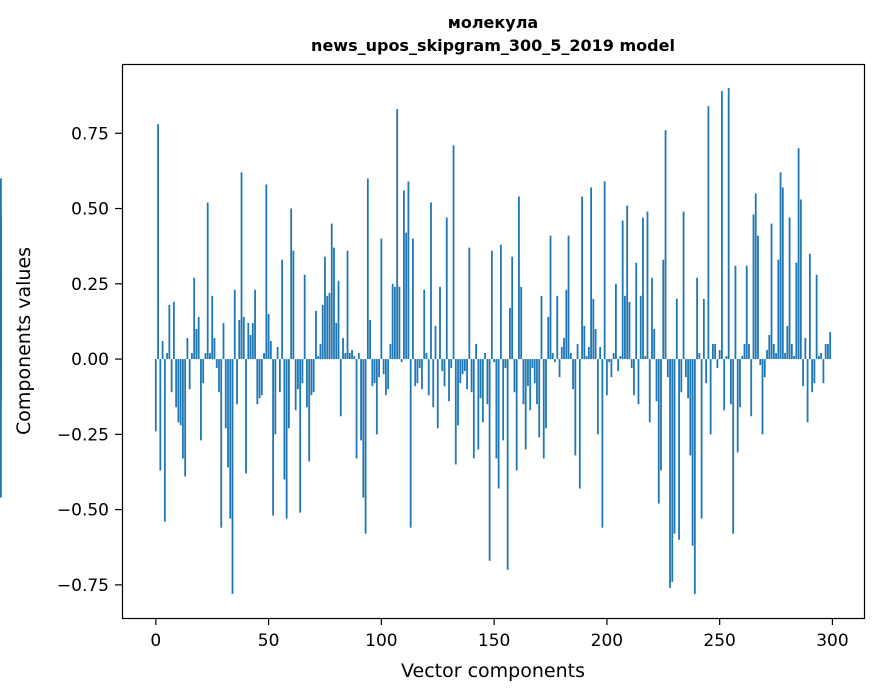  Describe the element at coordinates (155, 641) in the screenshot. I see `x-tick-label: 0` at that location.